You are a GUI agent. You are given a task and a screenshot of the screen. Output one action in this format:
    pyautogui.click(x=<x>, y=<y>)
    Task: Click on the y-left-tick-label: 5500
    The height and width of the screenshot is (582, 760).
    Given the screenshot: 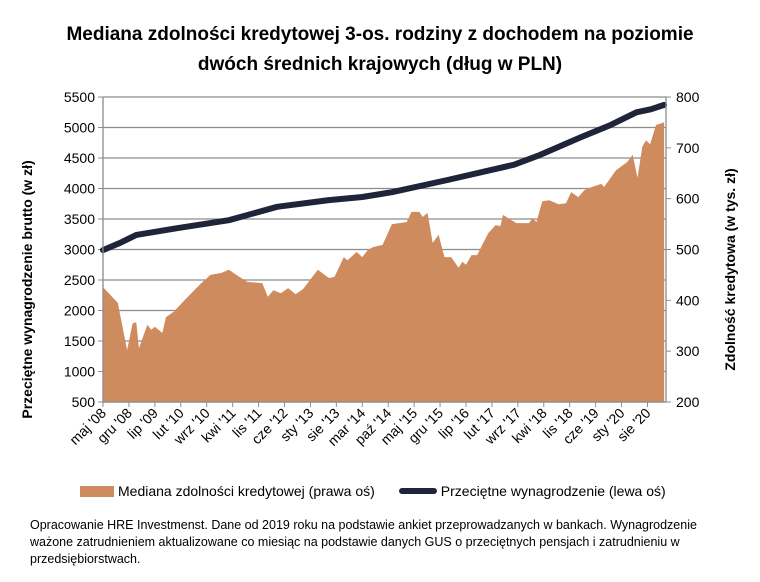 What is the action you would take?
    pyautogui.click(x=79, y=97)
    